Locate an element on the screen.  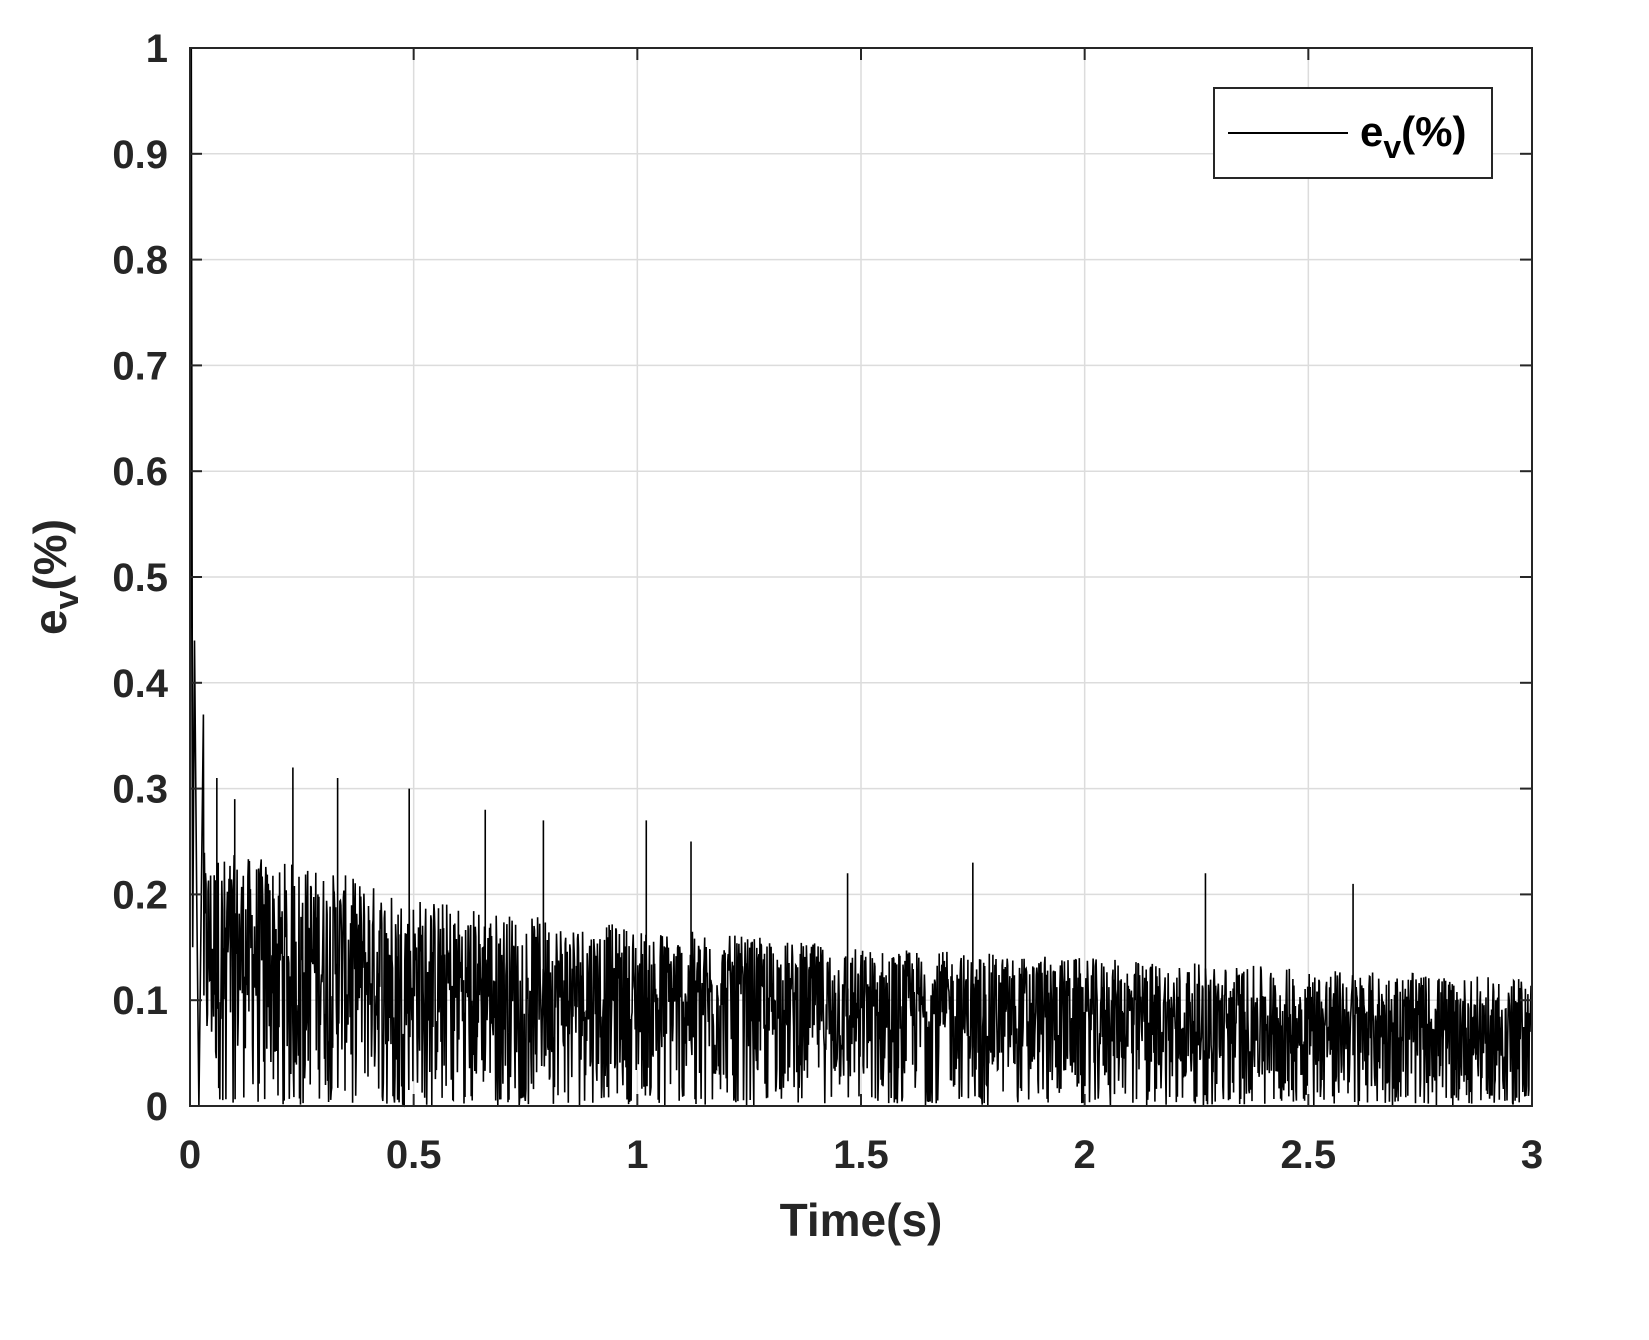
y-tick-label: 1 is located at coordinates (157, 49).